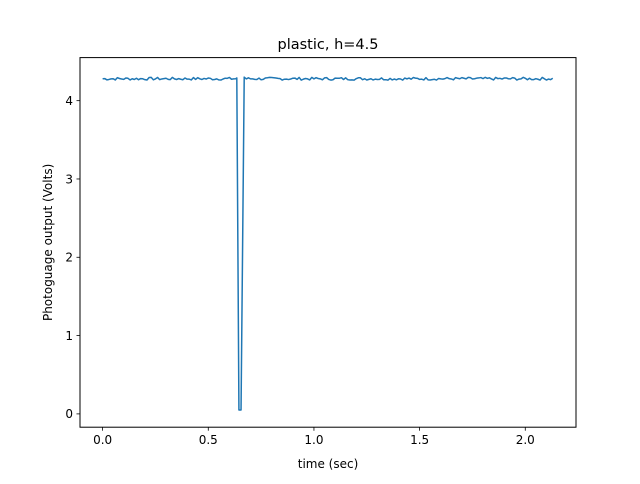 This screenshot has width=640, height=484. Describe the element at coordinates (69, 258) in the screenshot. I see `y-tick-label: 2` at that location.